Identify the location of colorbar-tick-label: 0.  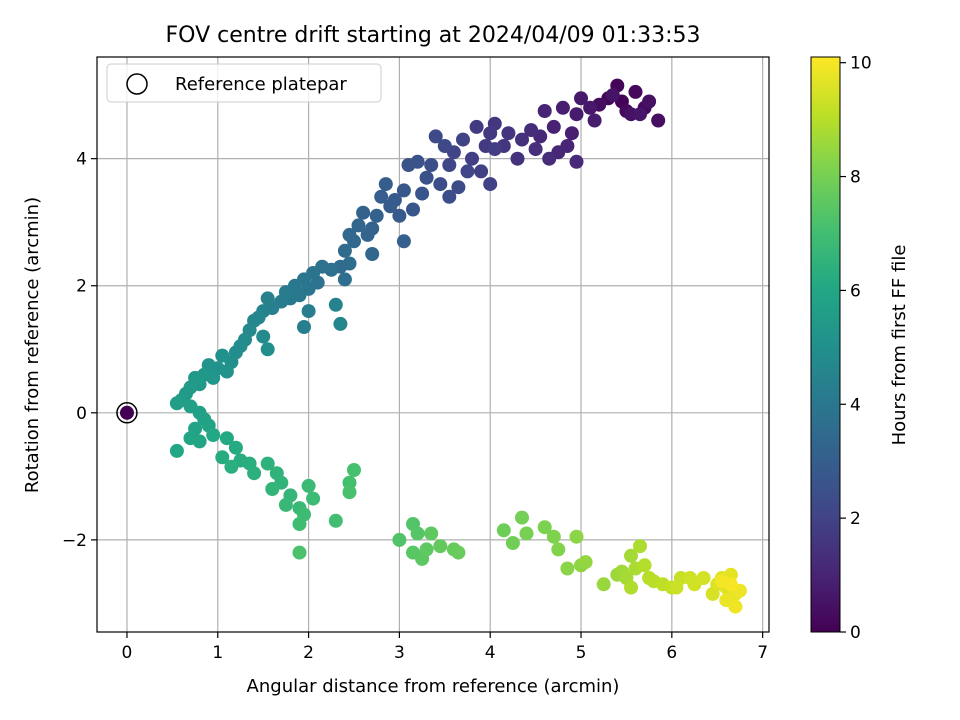
(855, 633).